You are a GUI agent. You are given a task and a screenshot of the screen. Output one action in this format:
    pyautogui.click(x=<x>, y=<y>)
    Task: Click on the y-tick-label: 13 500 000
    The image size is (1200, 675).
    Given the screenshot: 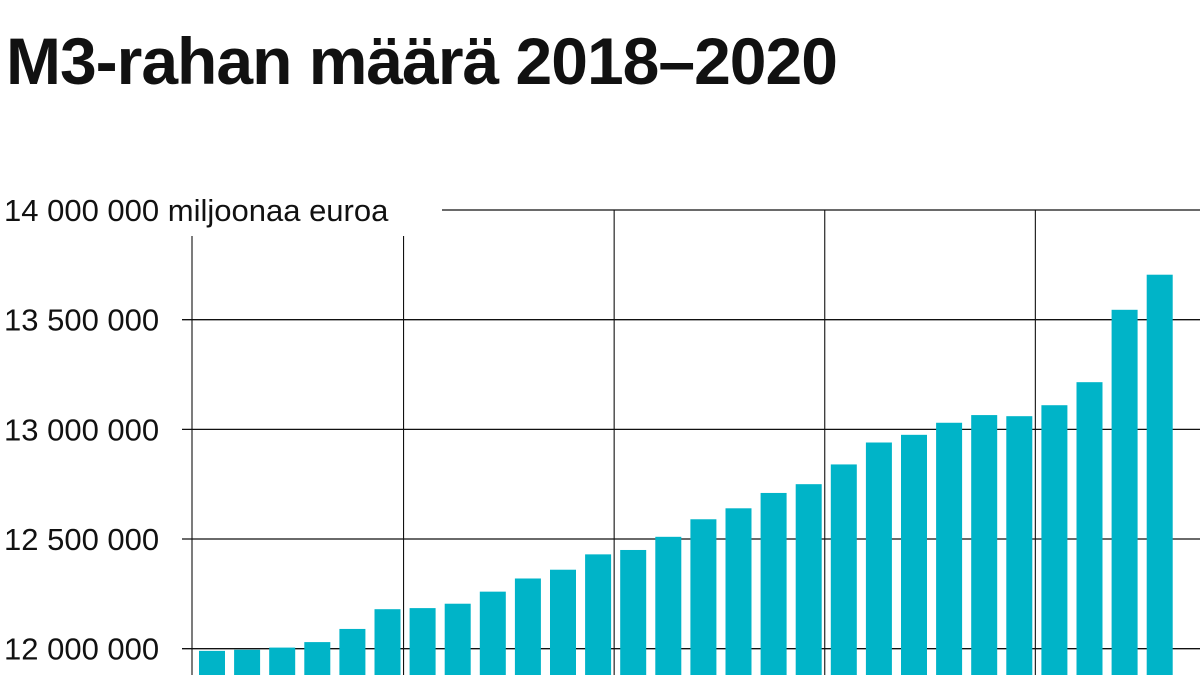 What is the action you would take?
    pyautogui.click(x=81, y=320)
    